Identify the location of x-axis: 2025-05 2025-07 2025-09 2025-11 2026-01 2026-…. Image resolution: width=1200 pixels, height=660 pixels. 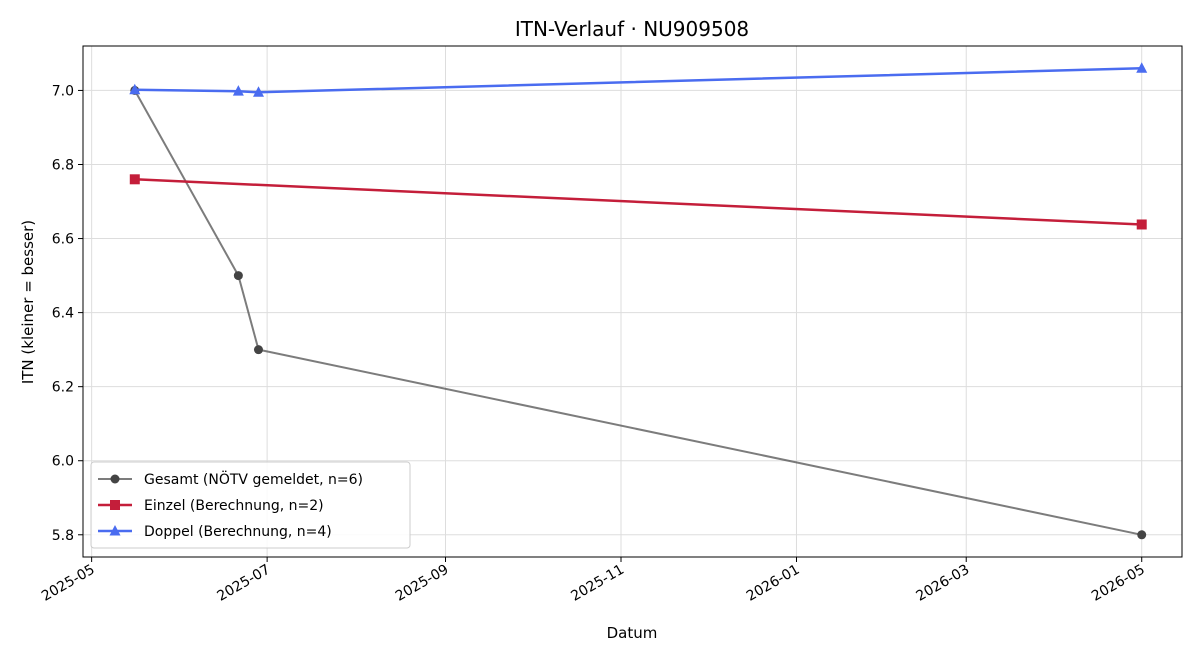
(593, 581).